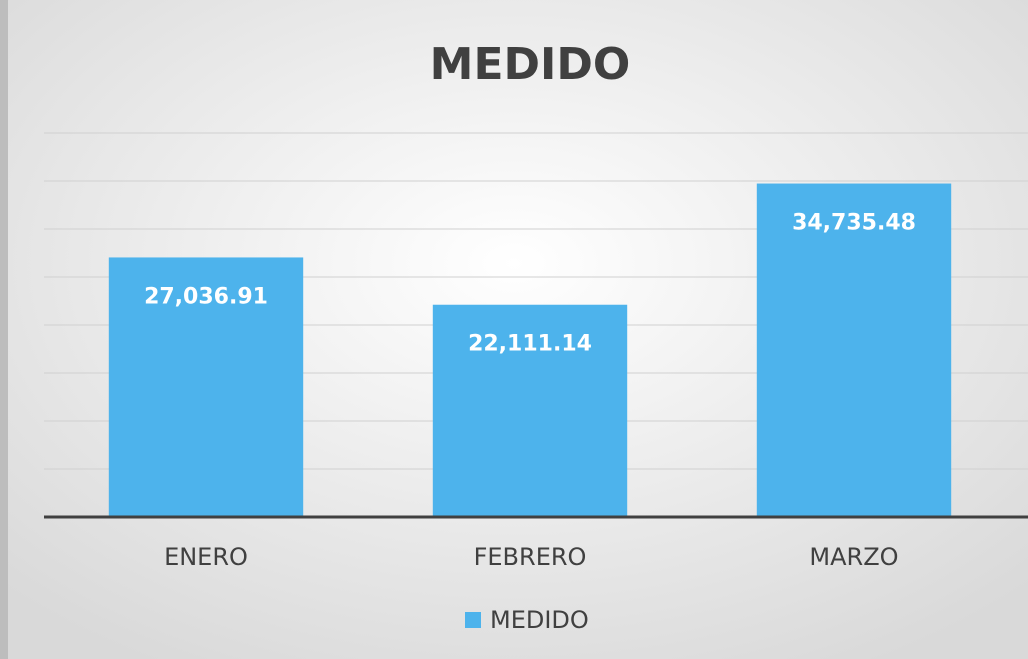 The height and width of the screenshot is (659, 1028). Describe the element at coordinates (539, 620) in the screenshot. I see `legend-label: MEDIDO` at that location.